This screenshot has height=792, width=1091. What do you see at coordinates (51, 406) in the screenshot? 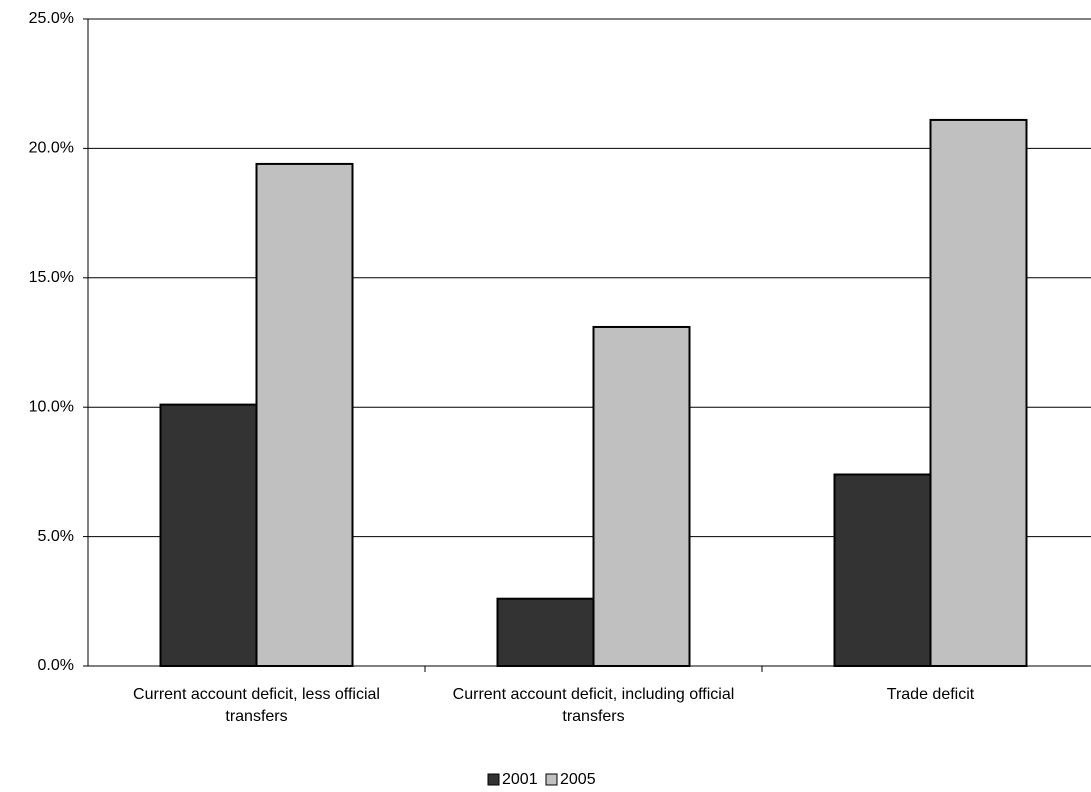
I see `y-tick-label: 10.0%` at bounding box center [51, 406].